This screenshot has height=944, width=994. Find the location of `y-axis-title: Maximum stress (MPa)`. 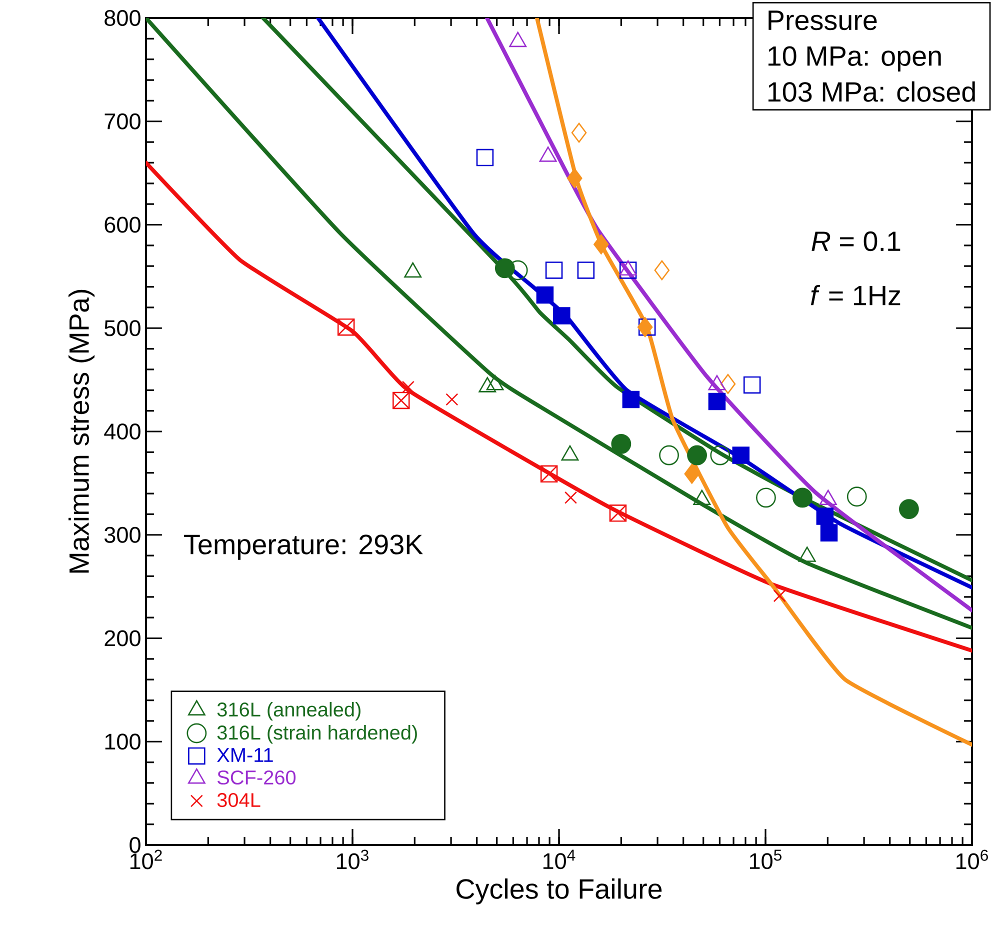

y-axis-title: Maximum stress (MPa) is located at coordinates (81, 431).